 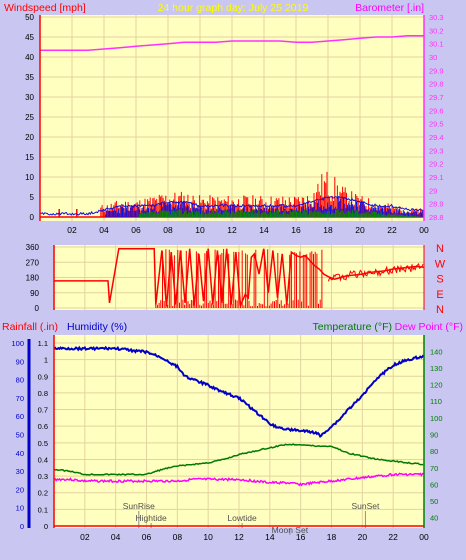 I want to click on baro-ytick-29.5: 29.5, so click(x=436, y=124).